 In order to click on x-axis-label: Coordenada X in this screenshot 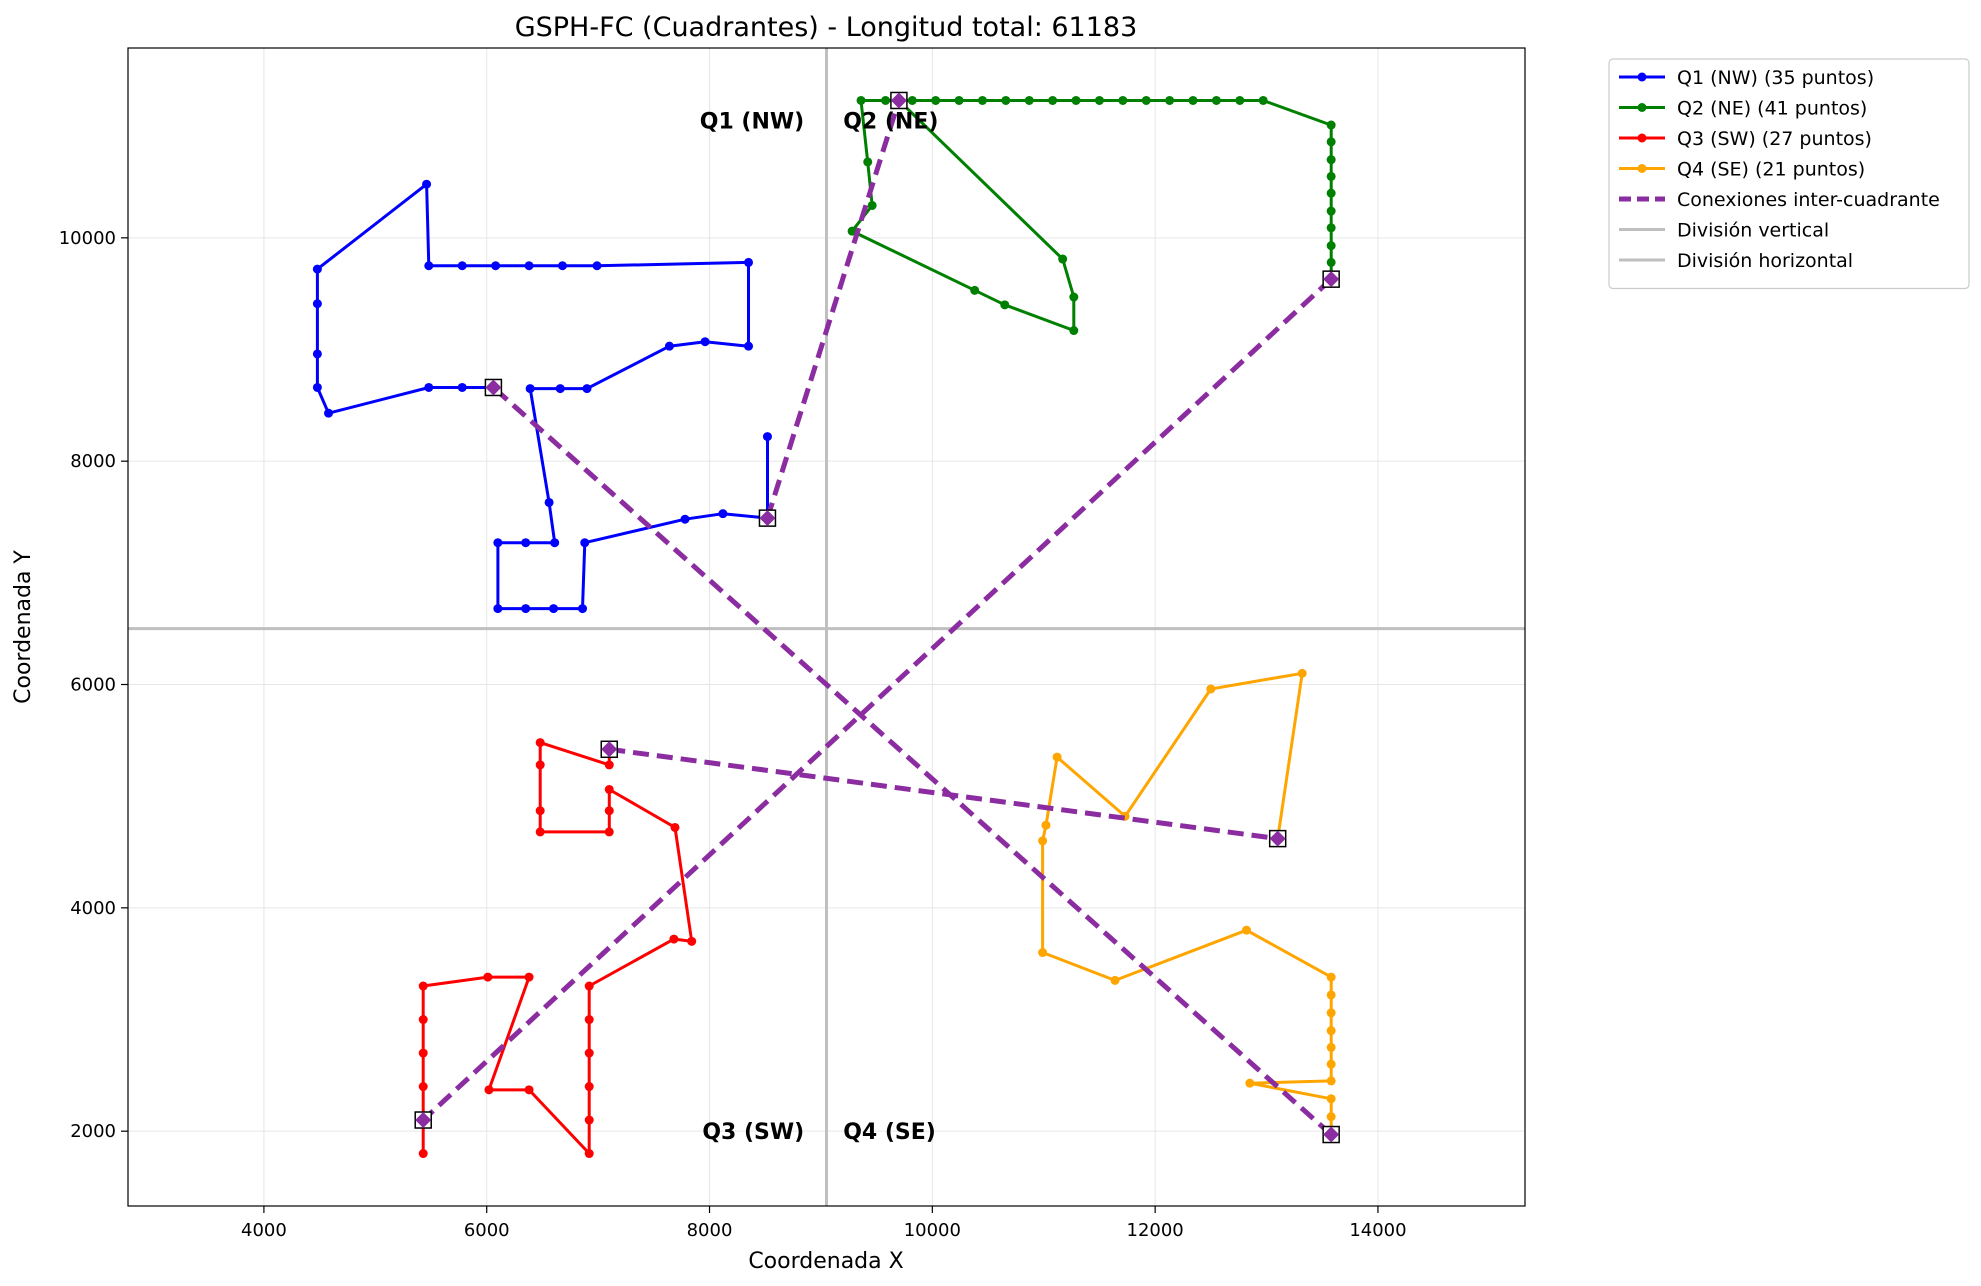, I will do `click(825, 1261)`.